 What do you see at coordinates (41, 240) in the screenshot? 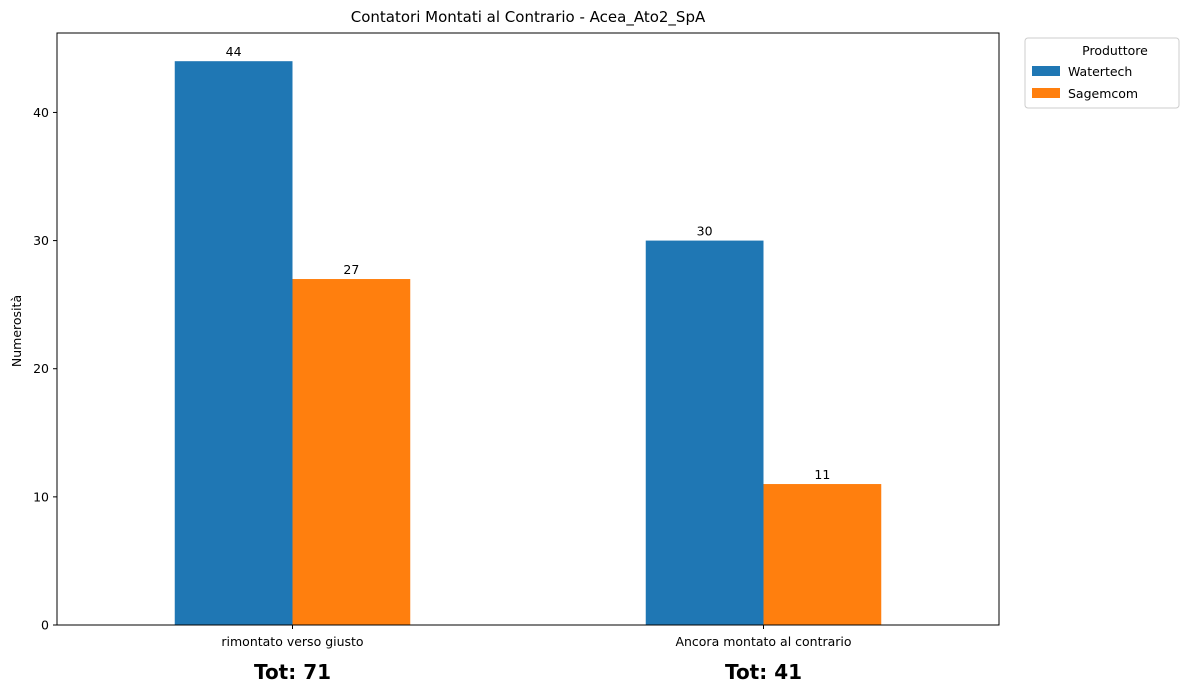
I see `y-tick-label: 30` at bounding box center [41, 240].